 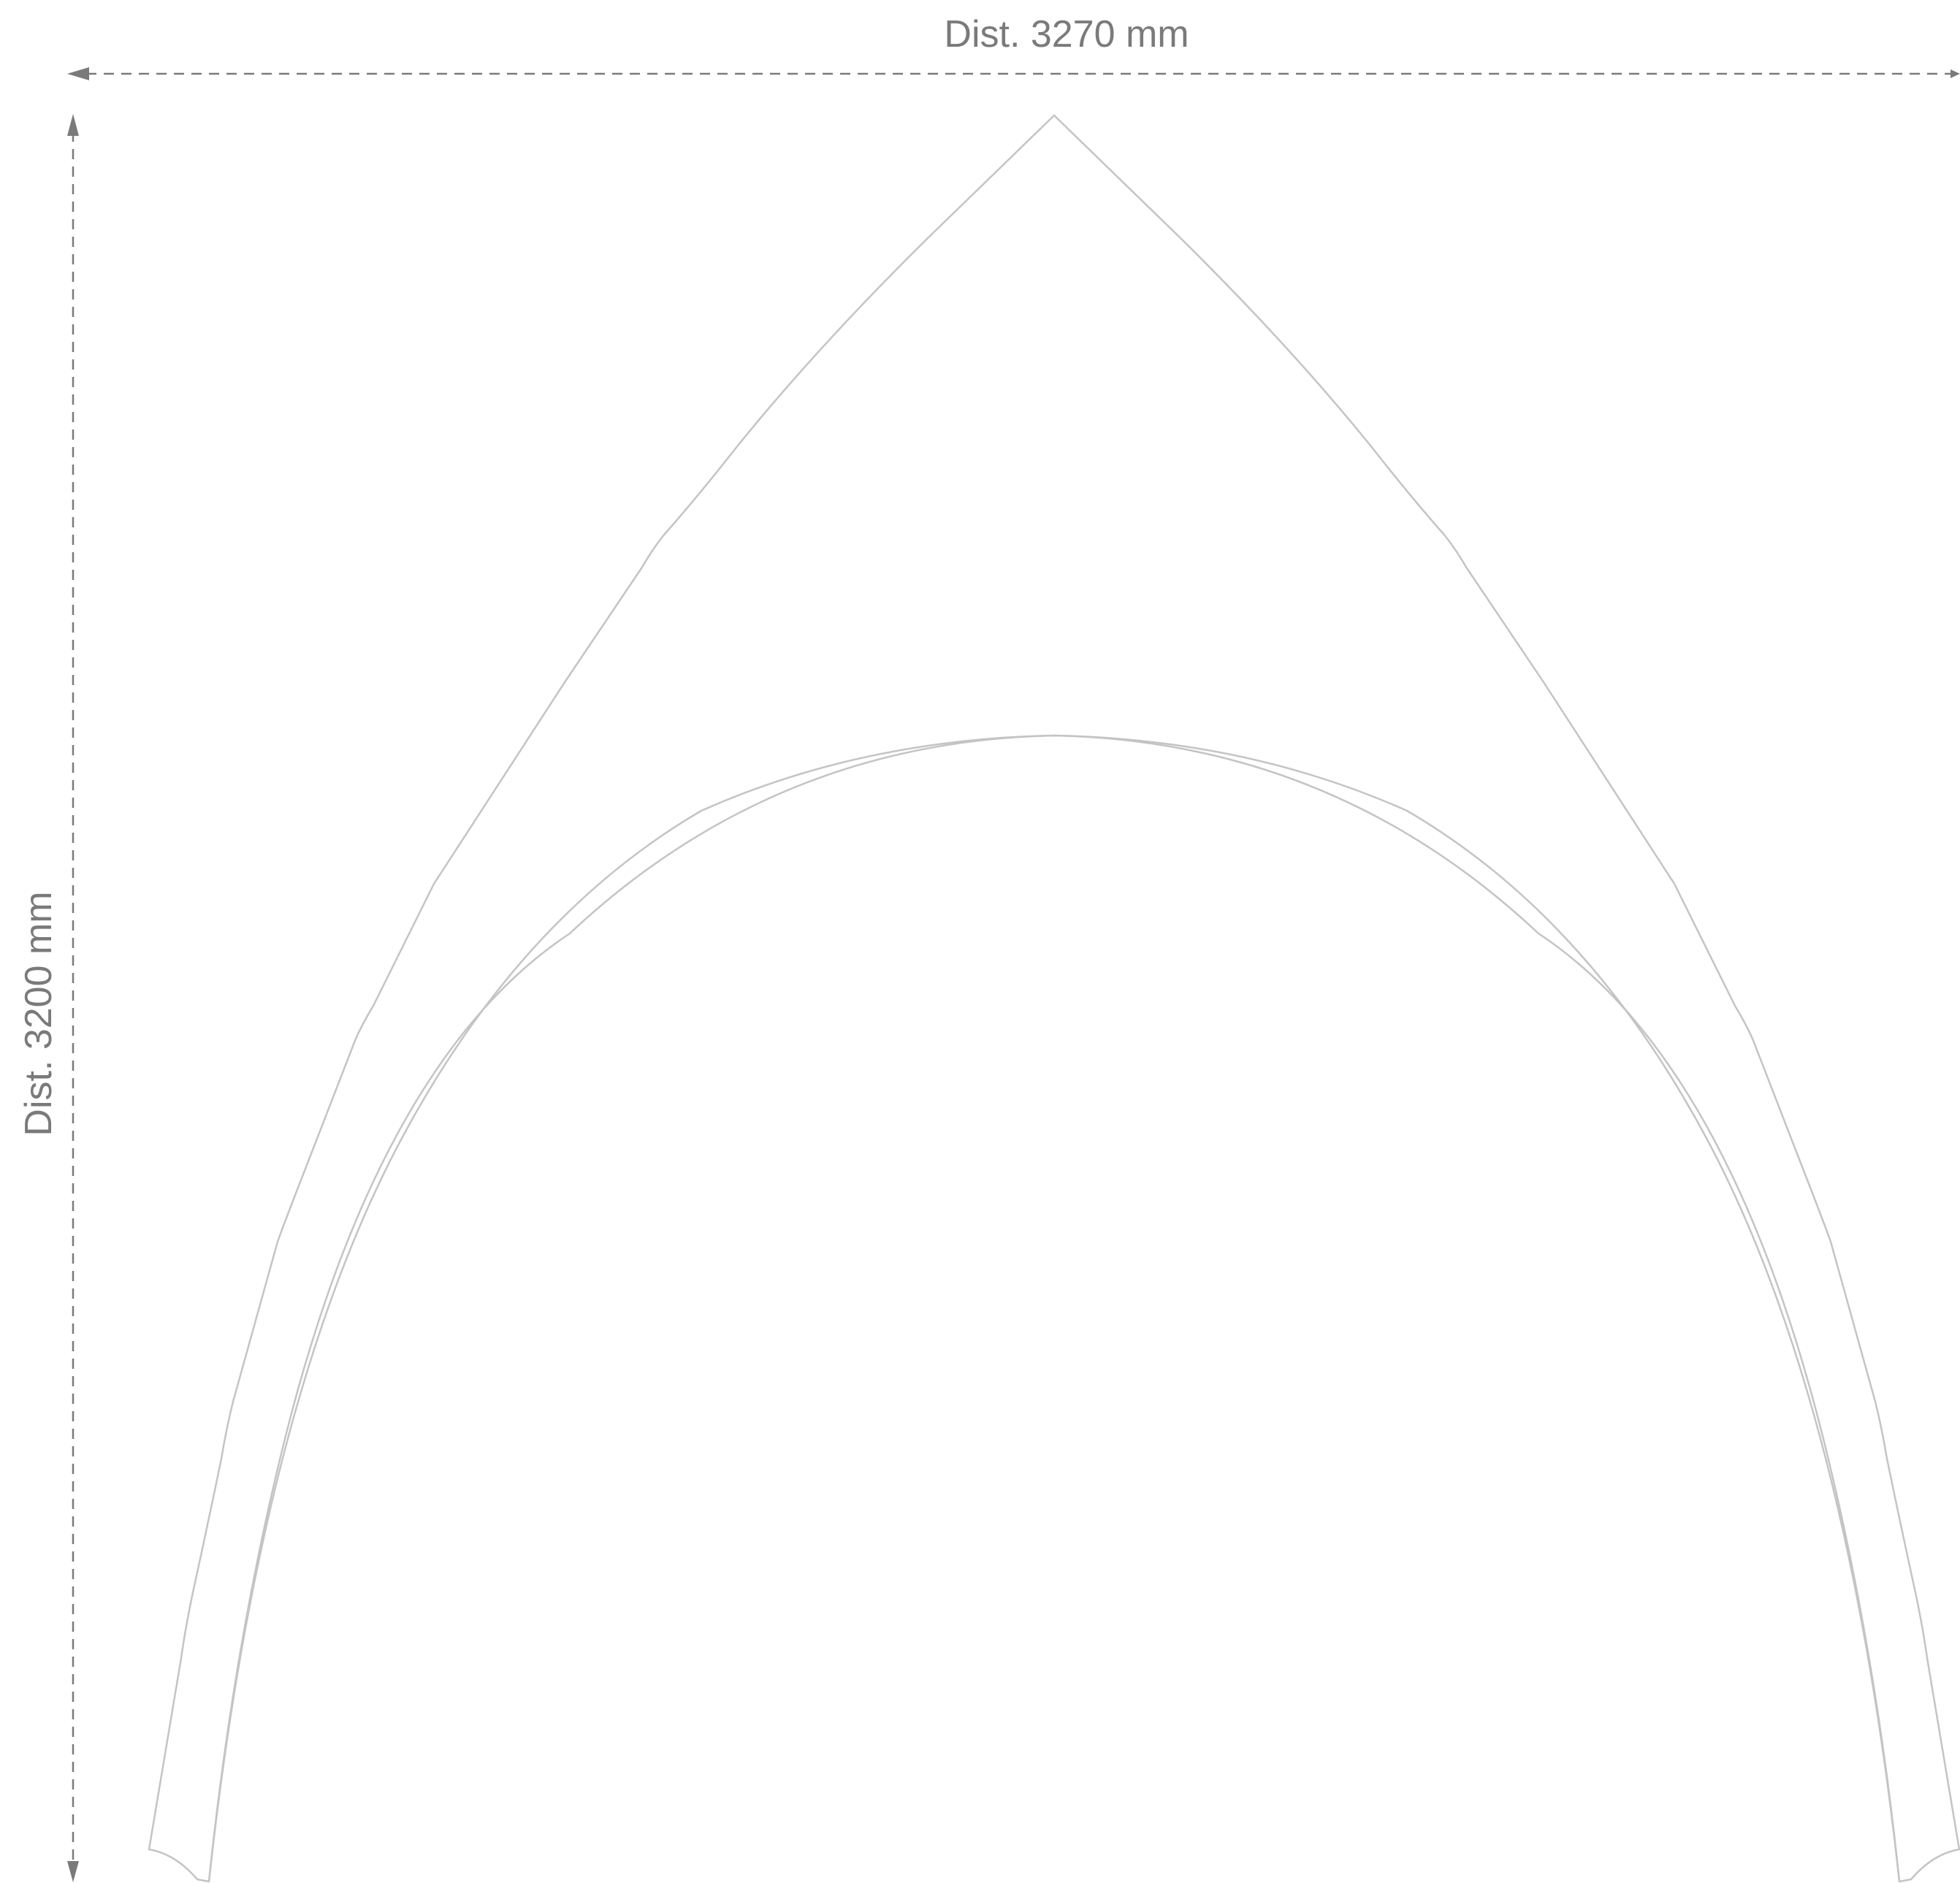 What do you see at coordinates (1955, 73) in the screenshot?
I see `width-arrow-right` at bounding box center [1955, 73].